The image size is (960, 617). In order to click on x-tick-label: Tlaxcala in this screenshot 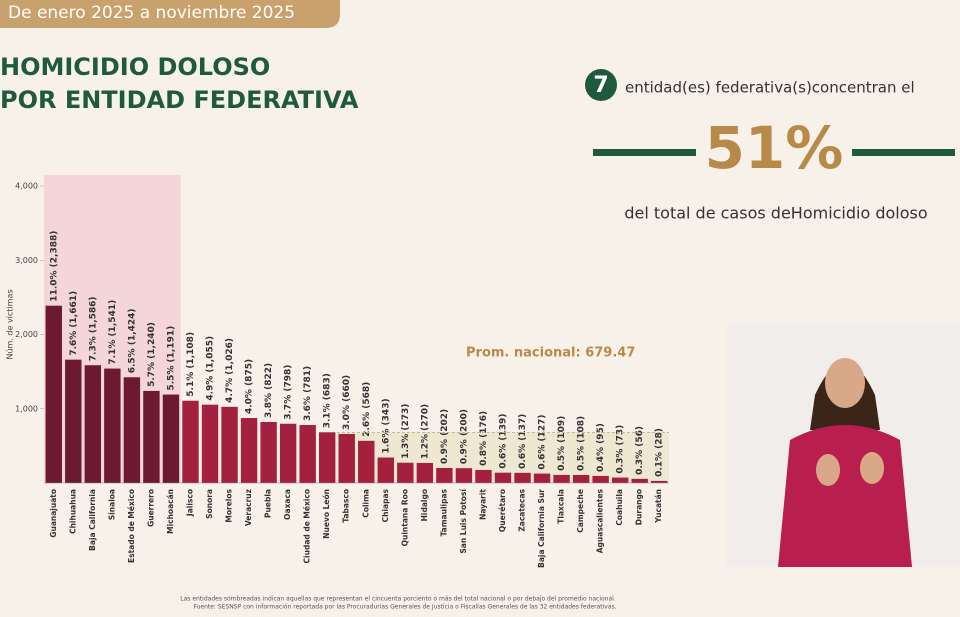, I will do `click(561, 506)`.